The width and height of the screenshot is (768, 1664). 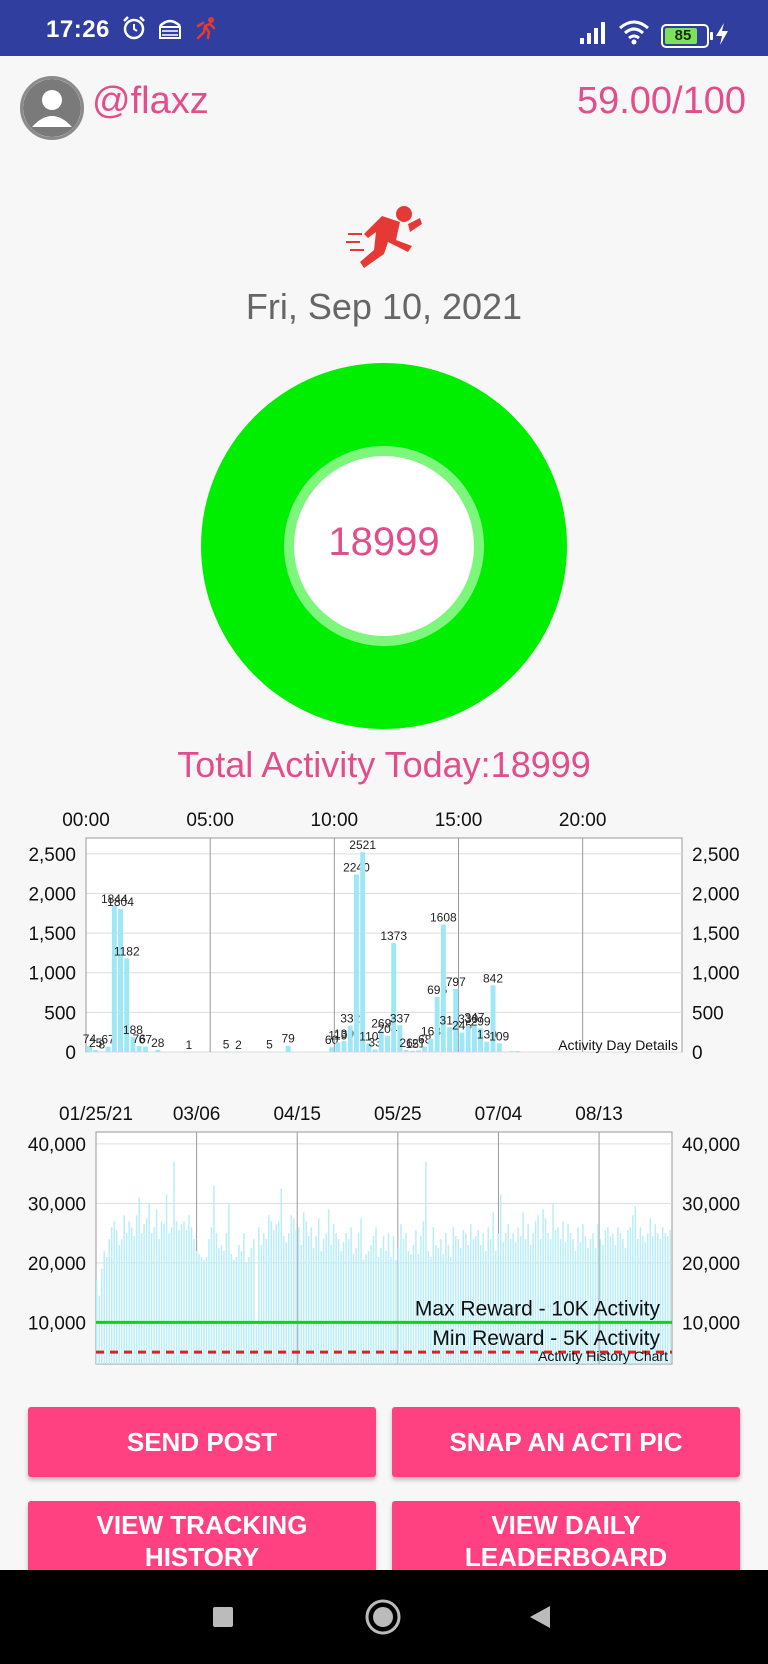 I want to click on username: @flaxz, so click(x=150, y=101).